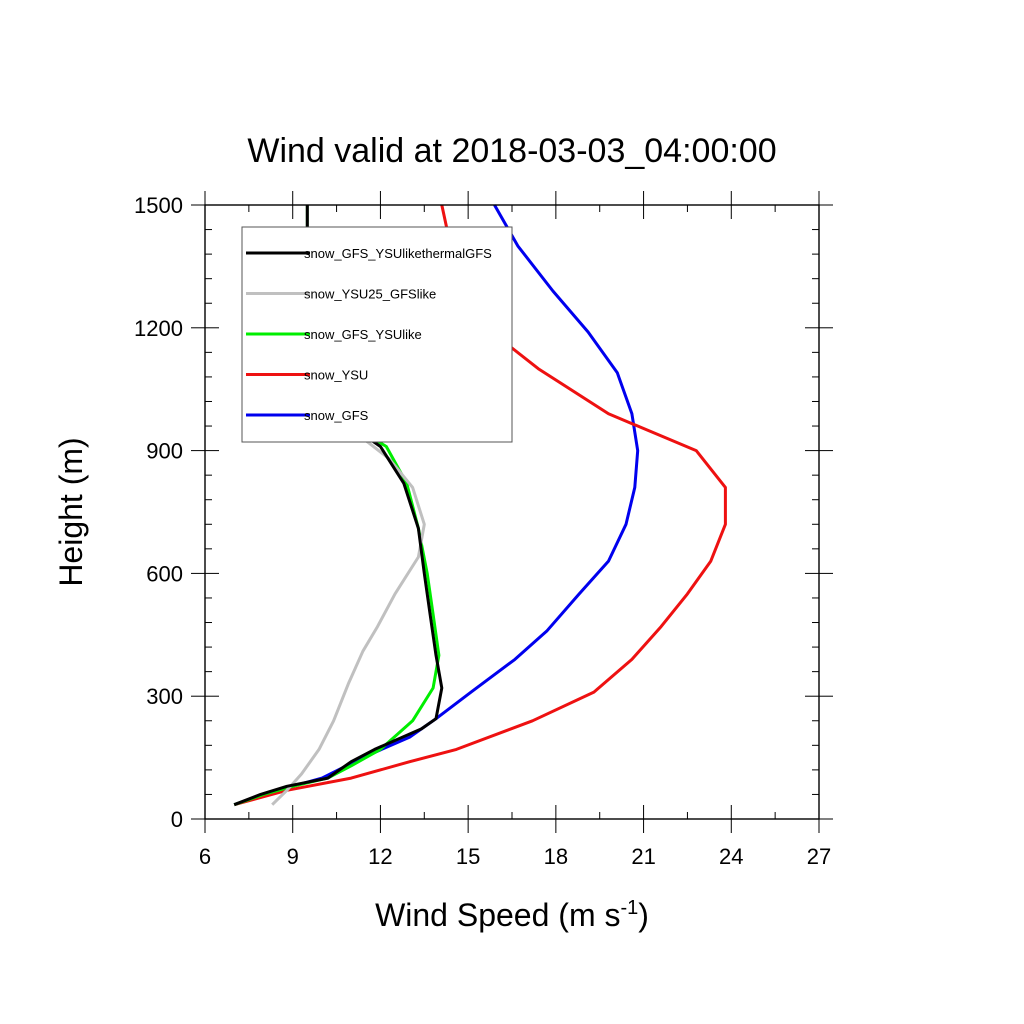 The width and height of the screenshot is (1024, 1024). What do you see at coordinates (511, 151) in the screenshot?
I see `chart-title: Wind valid at 2018-03-03_04:00:00` at bounding box center [511, 151].